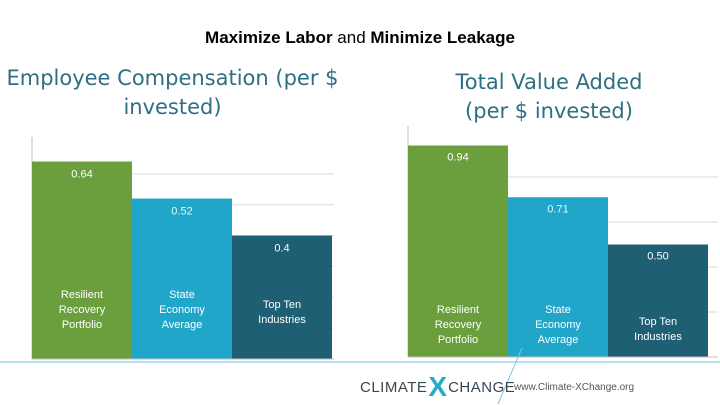  I want to click on title-connector: and, so click(351, 37).